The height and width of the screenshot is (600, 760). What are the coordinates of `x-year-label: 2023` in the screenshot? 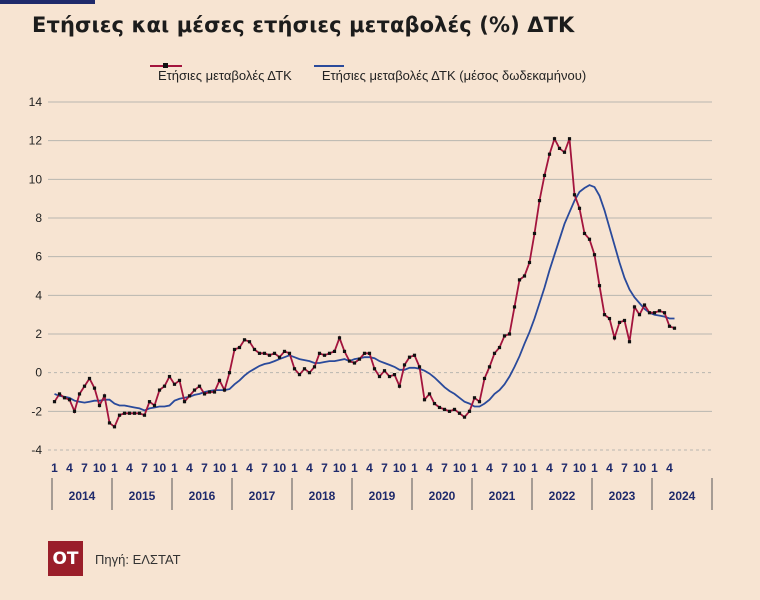 It's located at (622, 496).